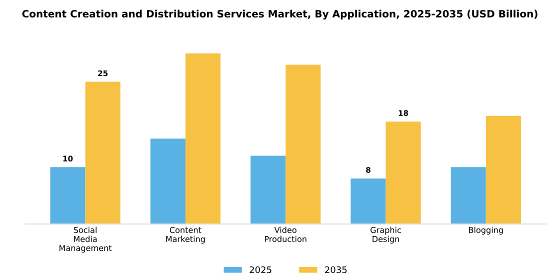 Image resolution: width=560 pixels, height=280 pixels. What do you see at coordinates (86, 239) in the screenshot?
I see `x-tick-label: Social Media Management` at bounding box center [86, 239].